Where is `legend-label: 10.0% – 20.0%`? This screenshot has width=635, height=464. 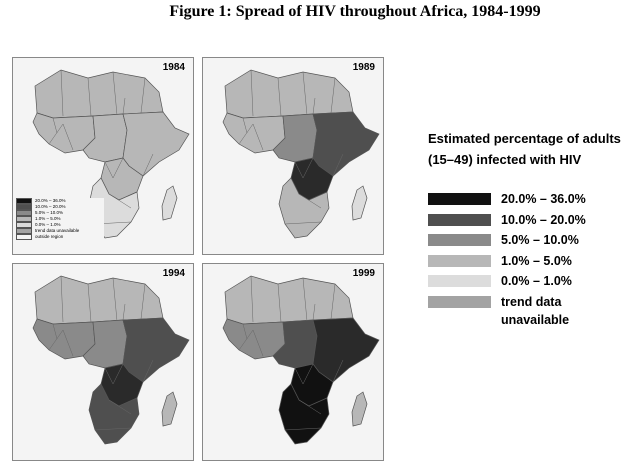
legend-label: 10.0% – 20.0% is located at coordinates (543, 219).